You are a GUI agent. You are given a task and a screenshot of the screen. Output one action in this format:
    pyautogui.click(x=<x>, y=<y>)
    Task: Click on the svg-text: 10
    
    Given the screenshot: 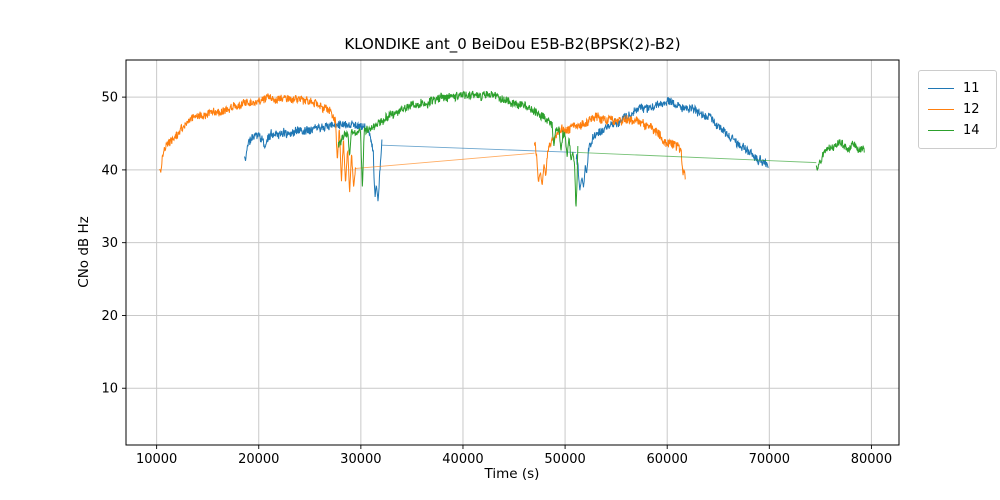 What is the action you would take?
    pyautogui.click(x=109, y=389)
    